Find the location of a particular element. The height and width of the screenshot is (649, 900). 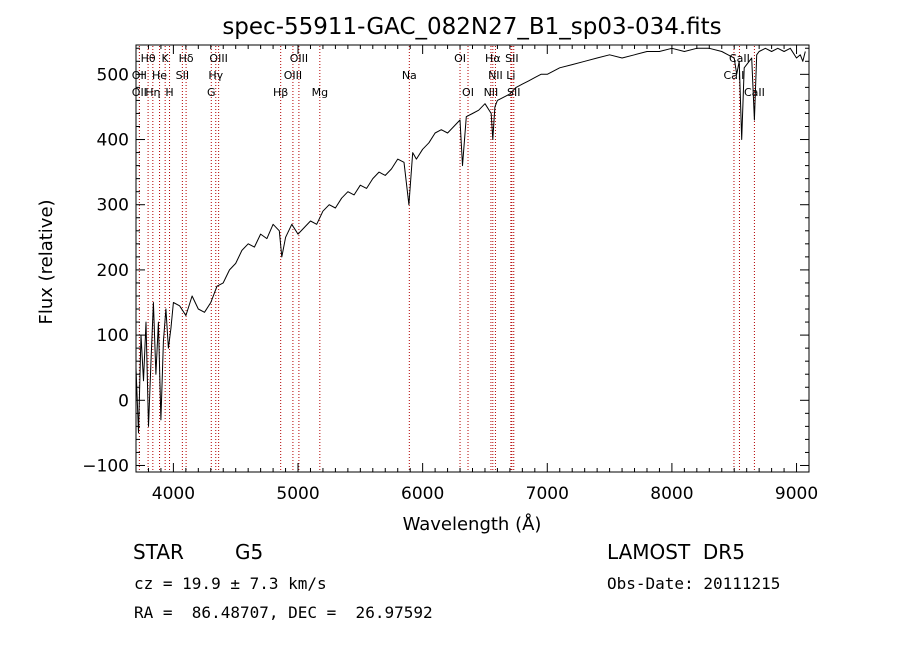

redshift-cz: cz = 19.9 ± 7.3 km/s is located at coordinates (230, 583).